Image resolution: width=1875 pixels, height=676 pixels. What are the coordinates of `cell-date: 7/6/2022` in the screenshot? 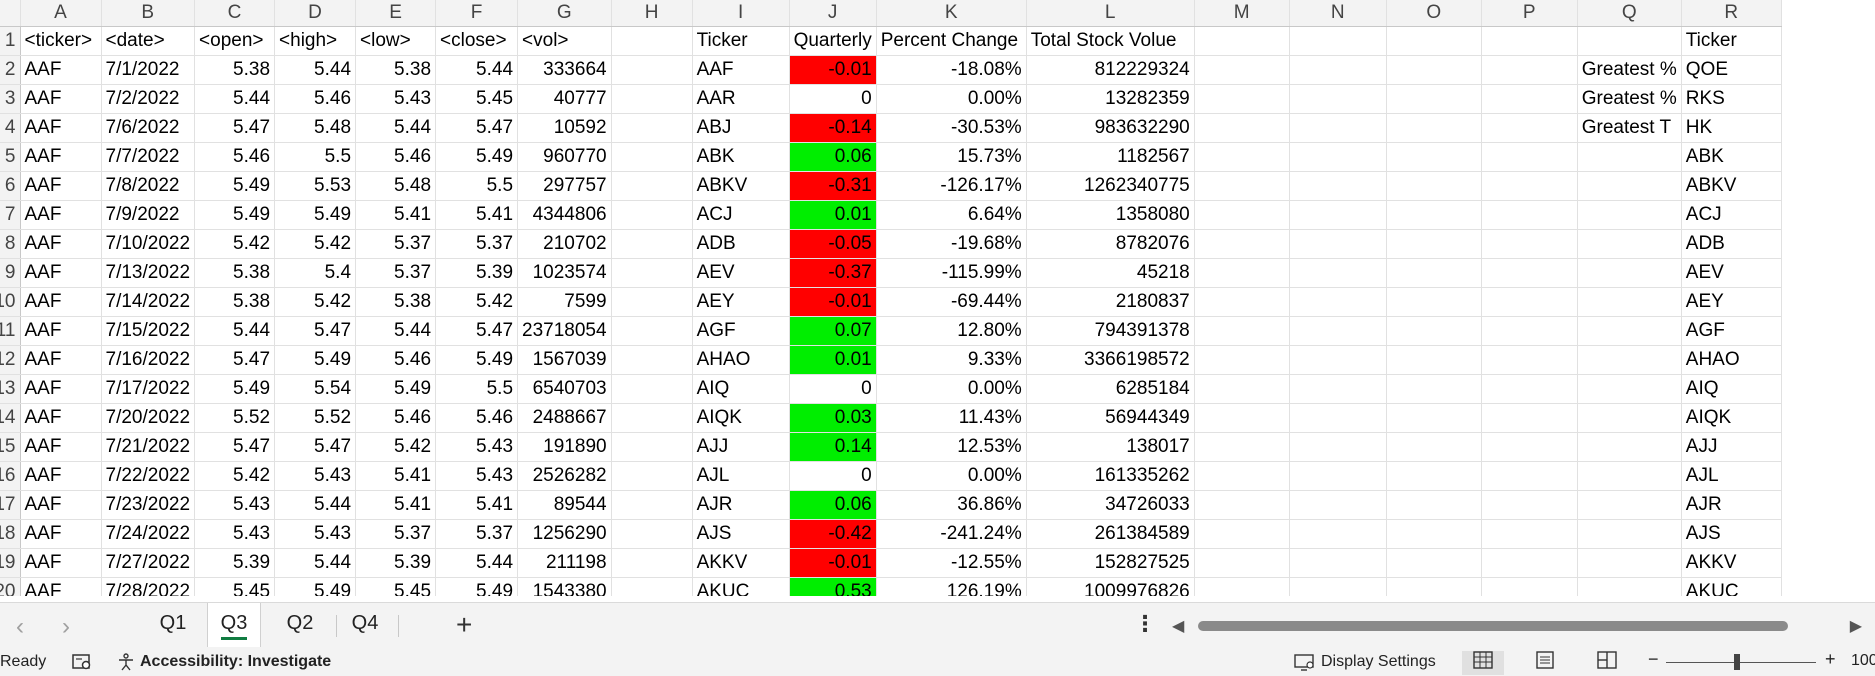 It's located at (148, 128).